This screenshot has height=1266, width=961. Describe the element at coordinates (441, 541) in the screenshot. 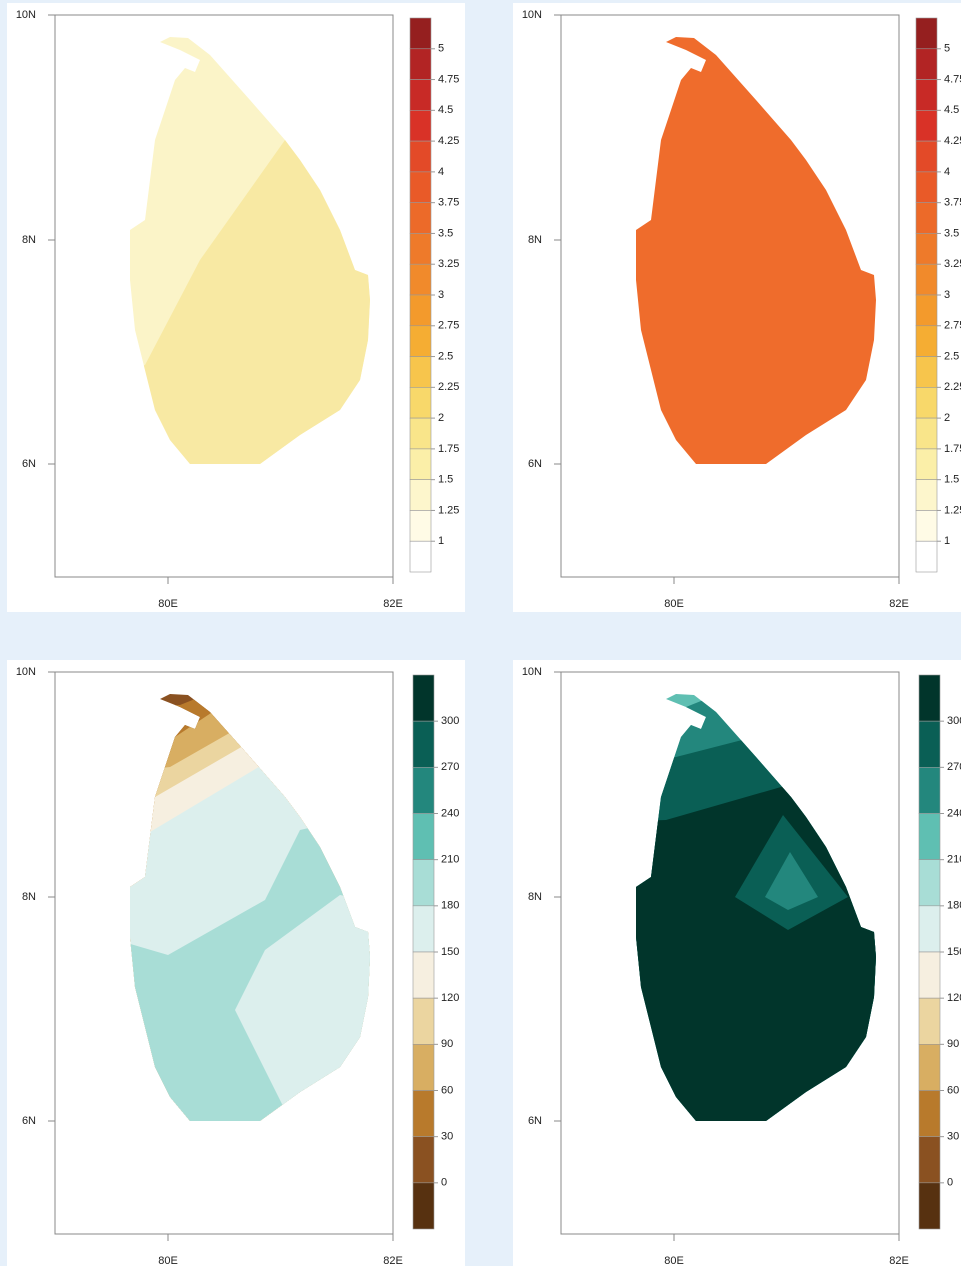

I see `colorbar-label: 1` at that location.